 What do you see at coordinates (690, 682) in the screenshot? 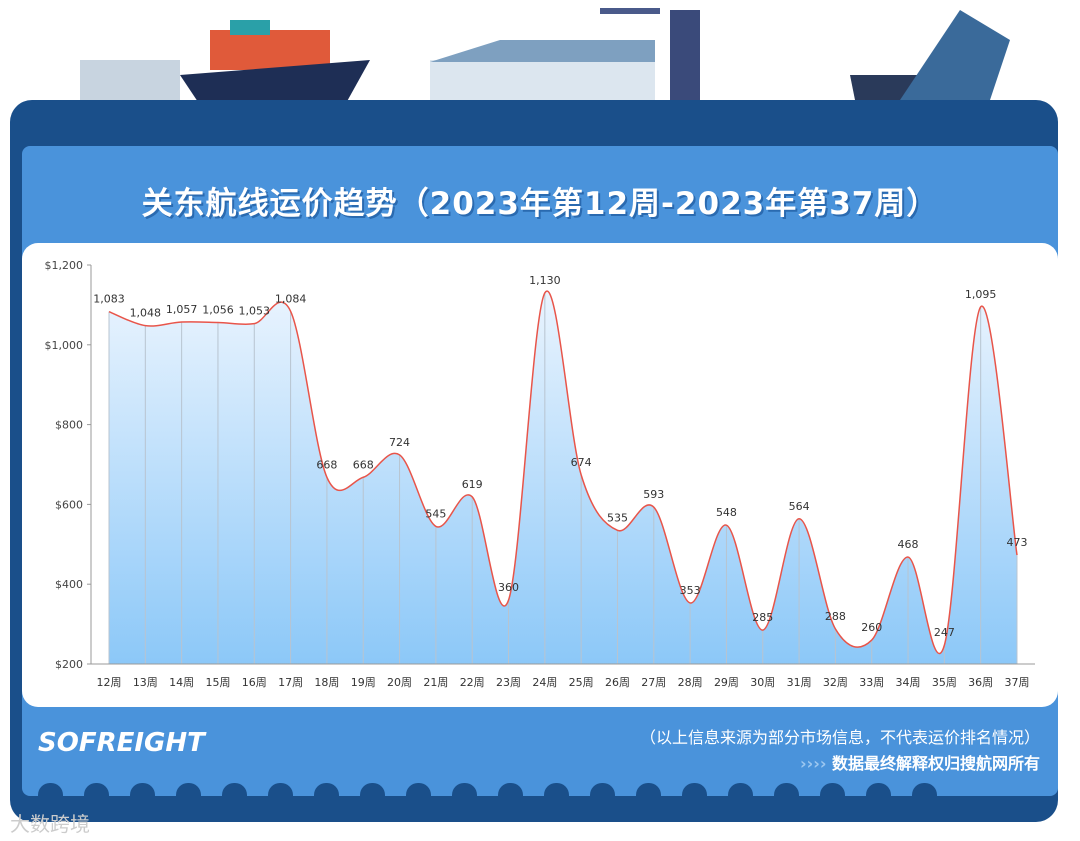
I see `x-tick-label: 28周` at bounding box center [690, 682].